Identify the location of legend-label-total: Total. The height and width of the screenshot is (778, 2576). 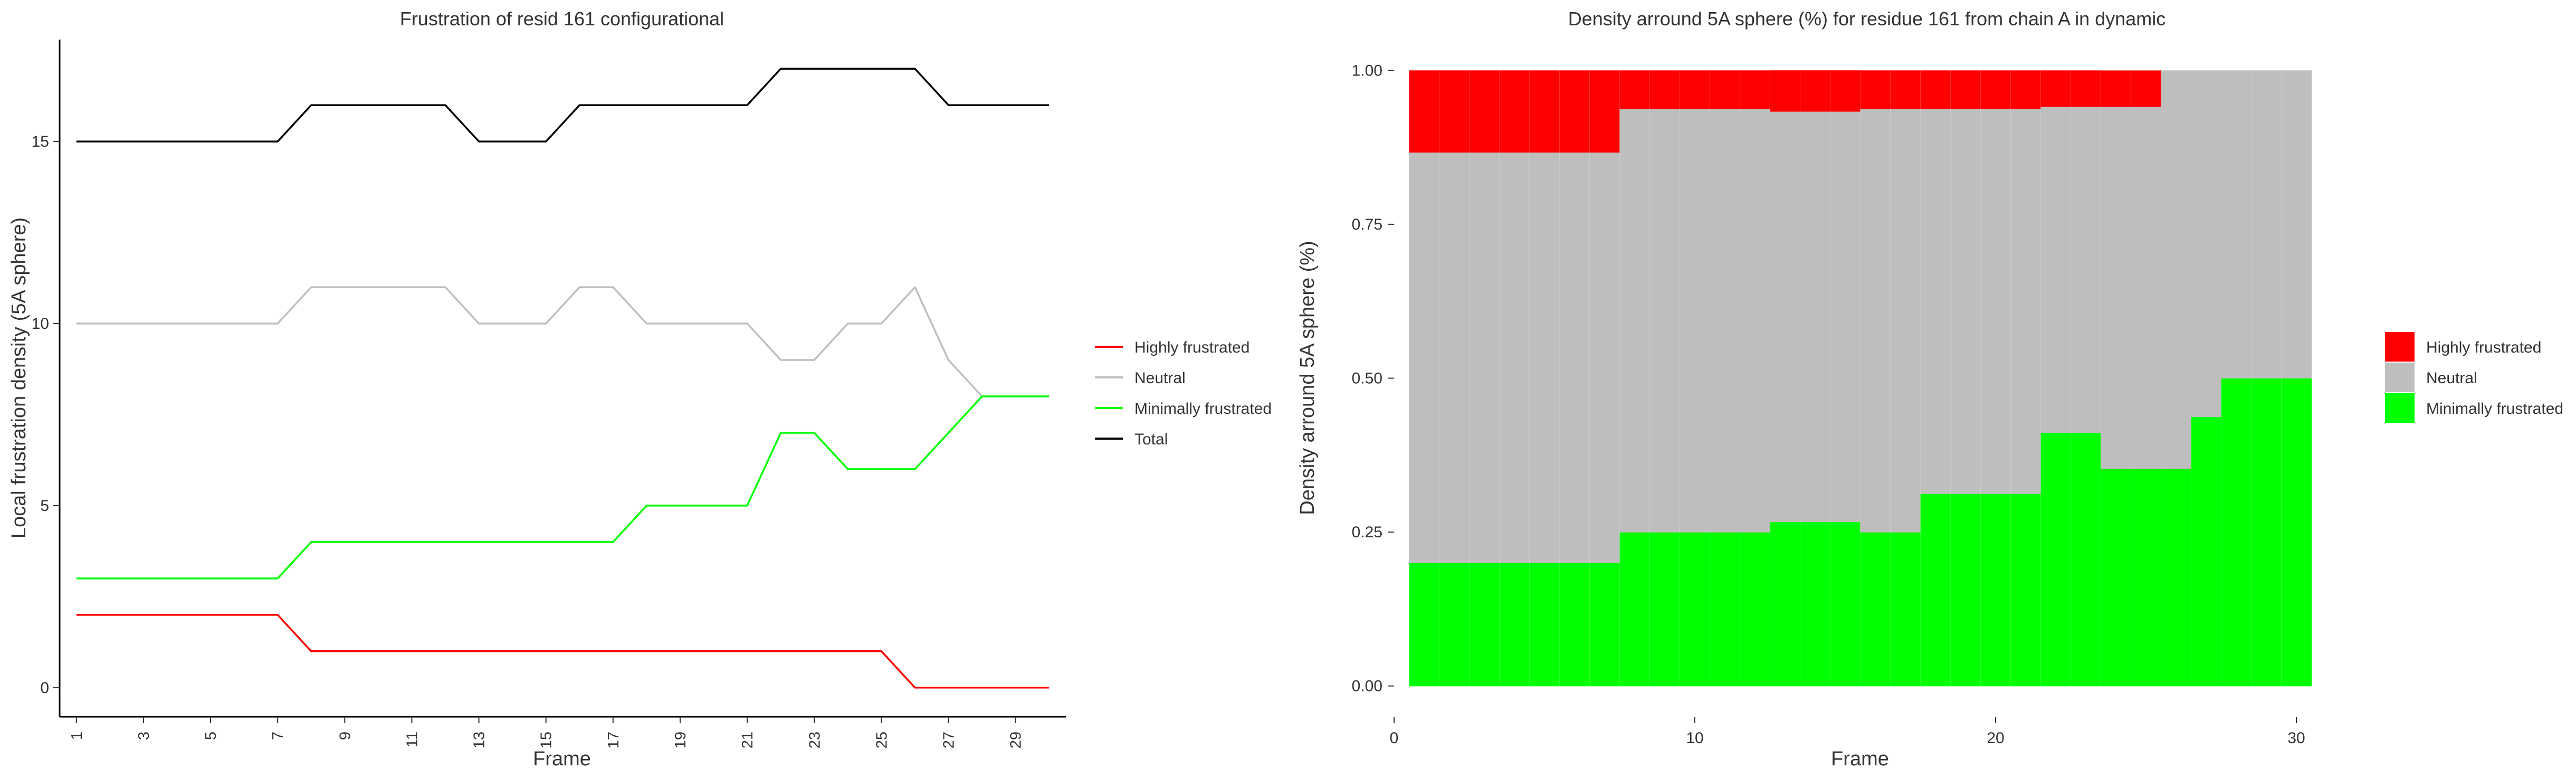
(1151, 439).